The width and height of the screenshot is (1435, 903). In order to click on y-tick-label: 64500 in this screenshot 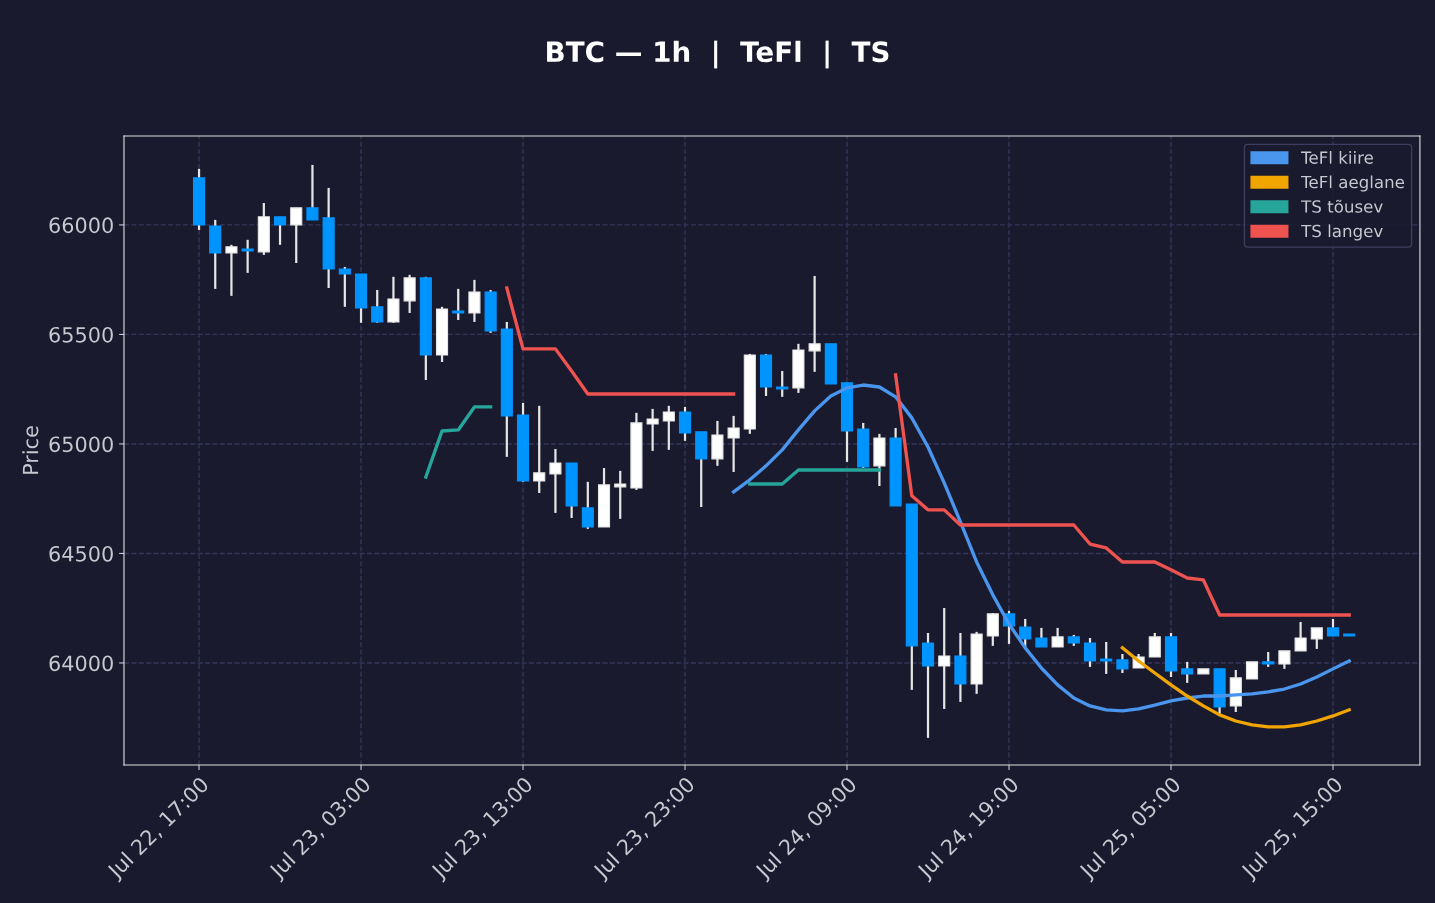, I will do `click(81, 553)`.